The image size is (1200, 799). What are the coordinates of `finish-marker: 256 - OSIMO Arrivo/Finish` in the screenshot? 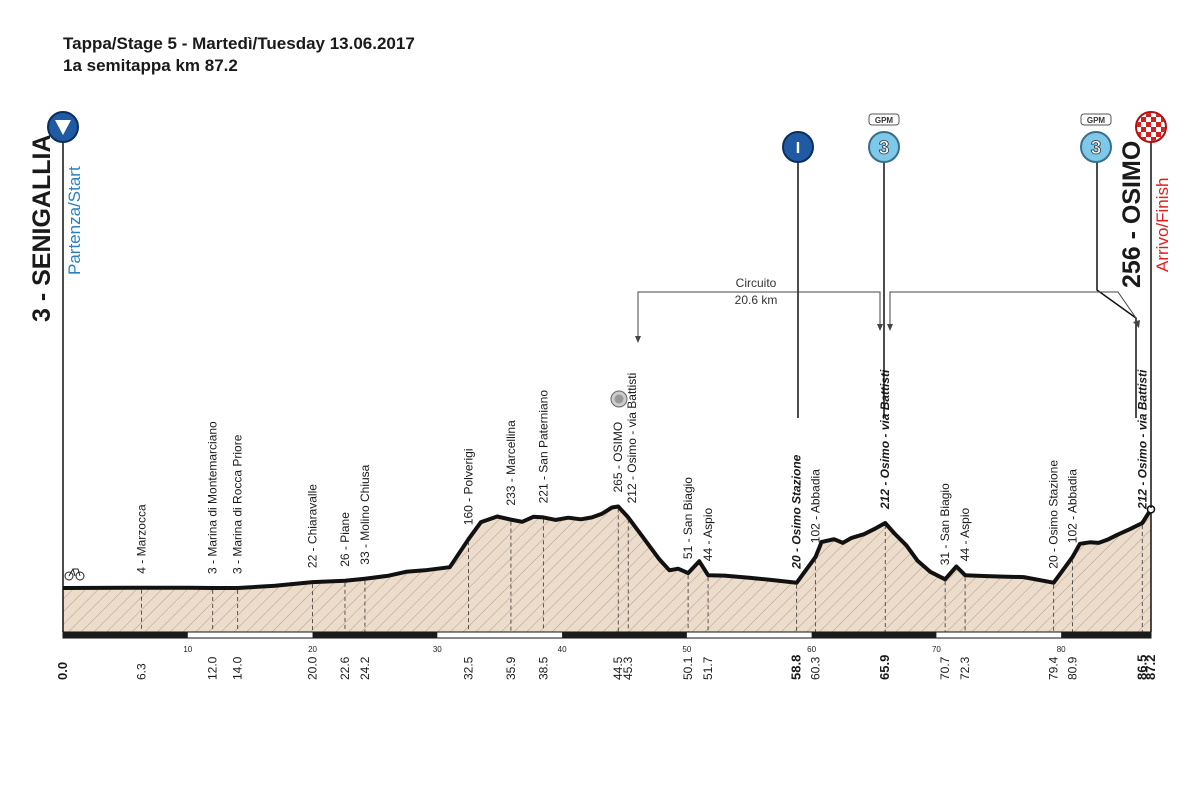 It's located at (1145, 309).